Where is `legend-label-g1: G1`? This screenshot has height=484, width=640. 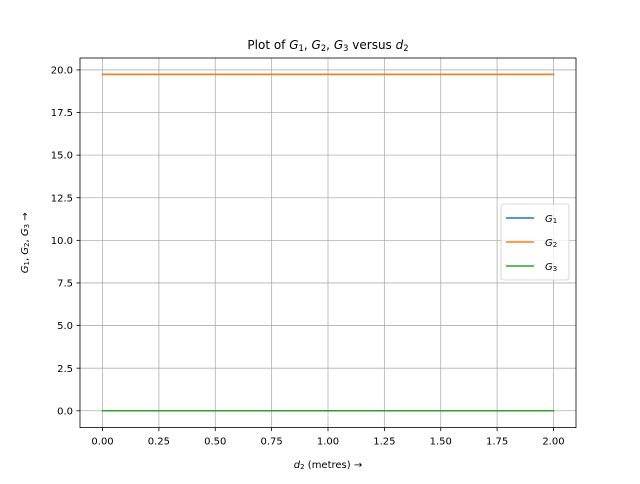
legend-label-g1: G1 is located at coordinates (551, 219).